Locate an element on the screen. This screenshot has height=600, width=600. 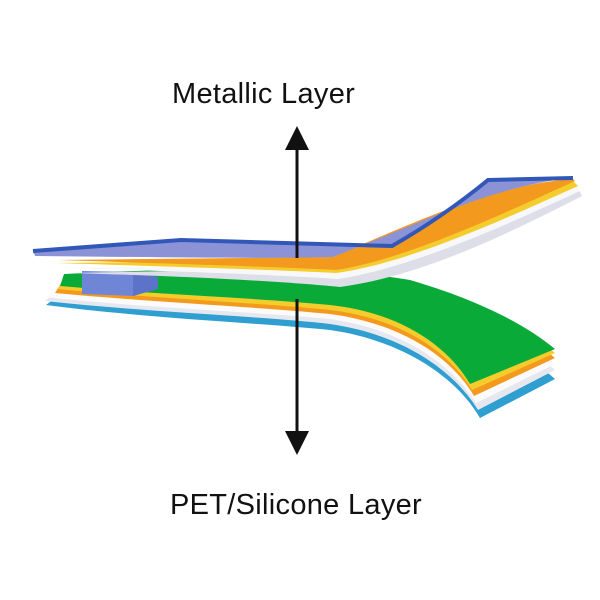
pet-silicone-layer-label: PET/Silicone Layer is located at coordinates (296, 505).